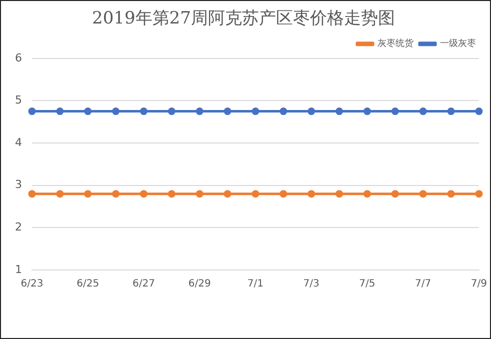 The image size is (491, 339). Describe the element at coordinates (88, 284) in the screenshot. I see `x-tick-label: 6/25` at that location.